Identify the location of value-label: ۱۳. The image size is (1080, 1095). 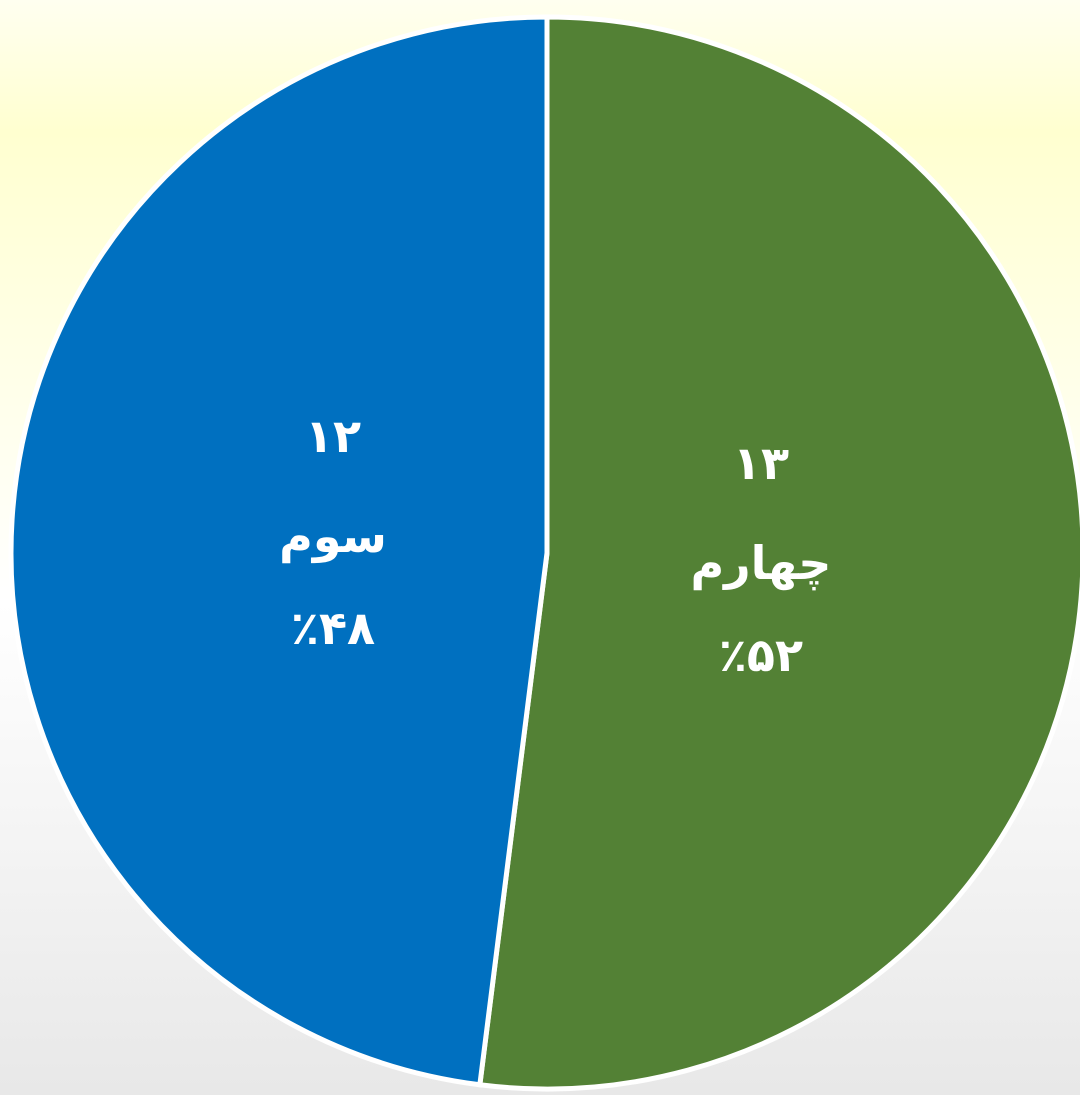
(761, 463).